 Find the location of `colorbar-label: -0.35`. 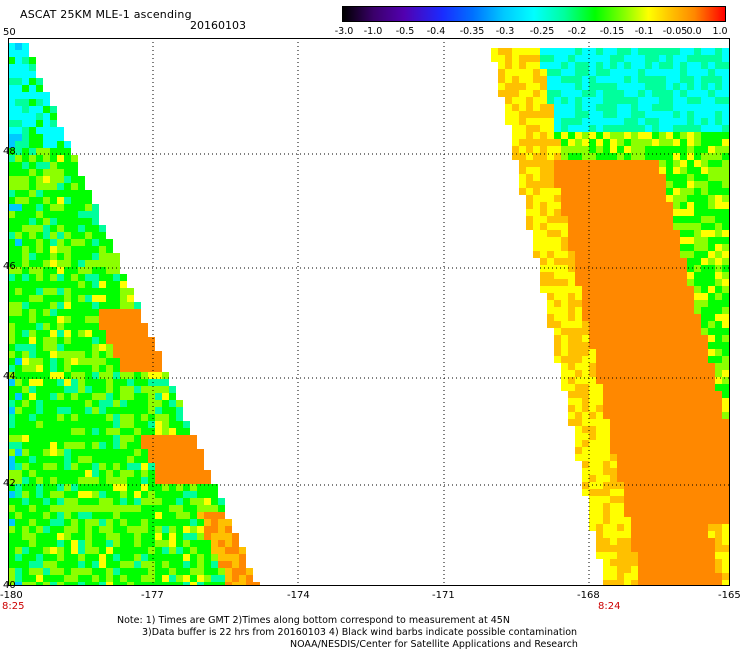

colorbar-label: -0.35 is located at coordinates (472, 31).